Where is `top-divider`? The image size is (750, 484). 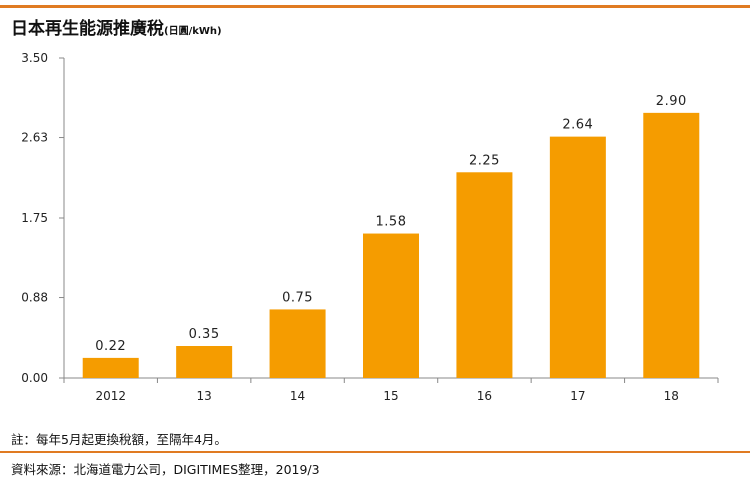 top-divider is located at coordinates (375, 6).